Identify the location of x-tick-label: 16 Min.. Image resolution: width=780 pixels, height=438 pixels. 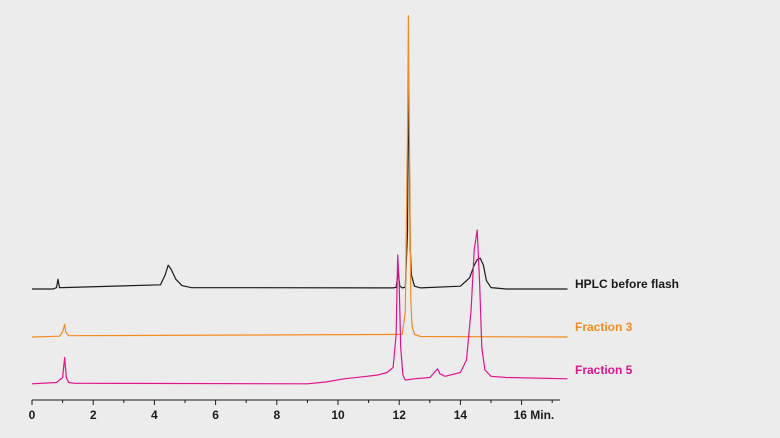
(534, 415).